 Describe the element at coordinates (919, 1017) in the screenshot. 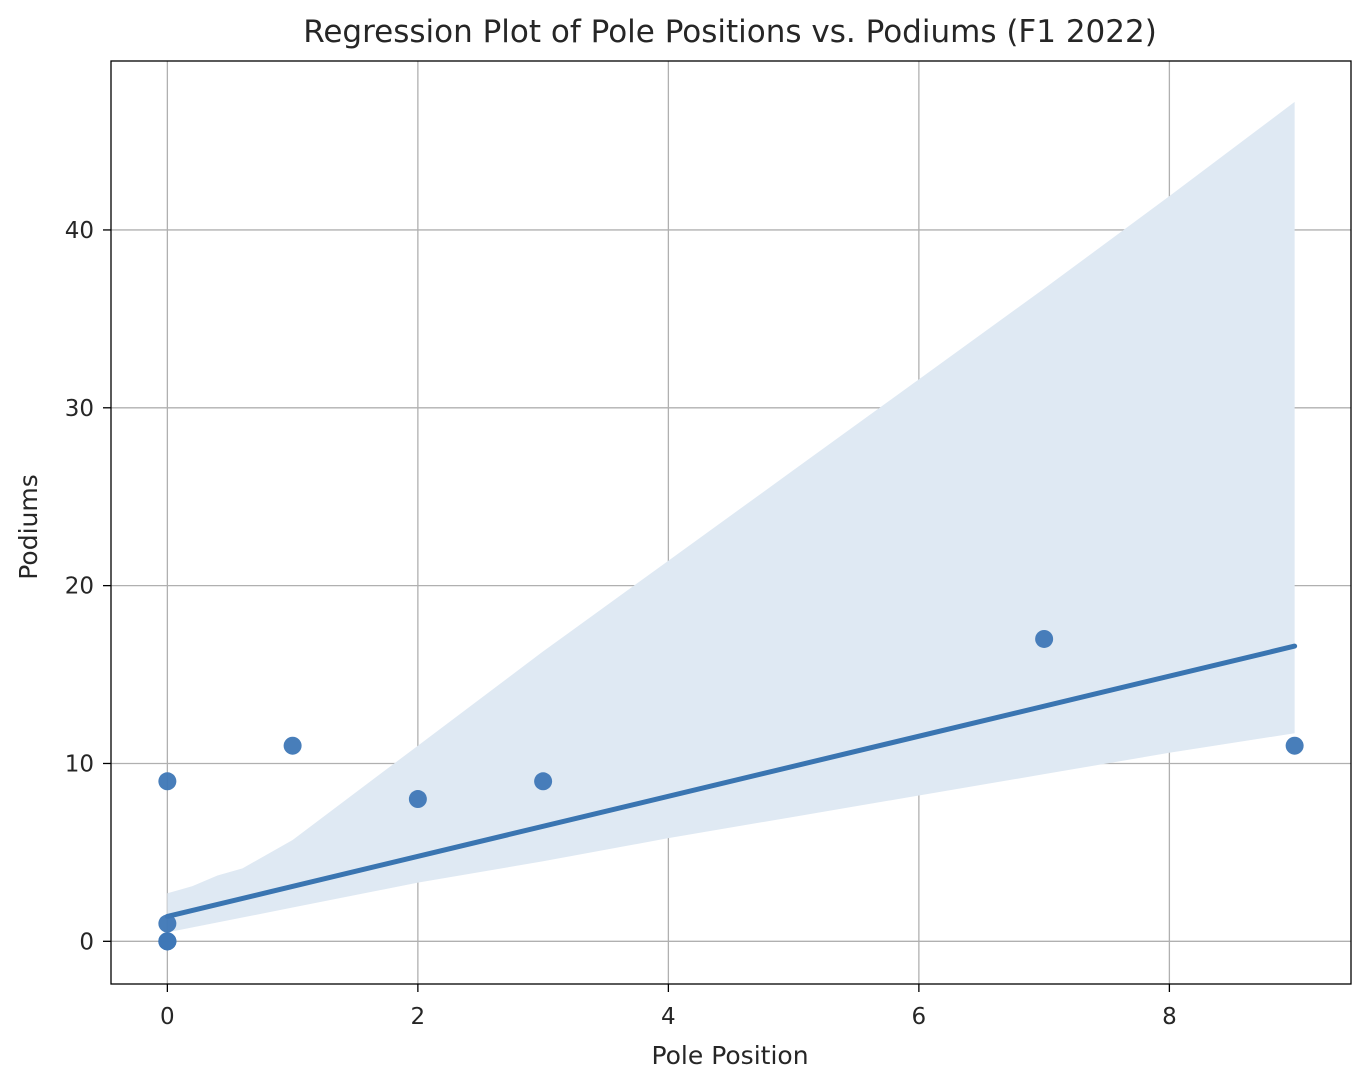

I see `x-tick-label: 6` at that location.